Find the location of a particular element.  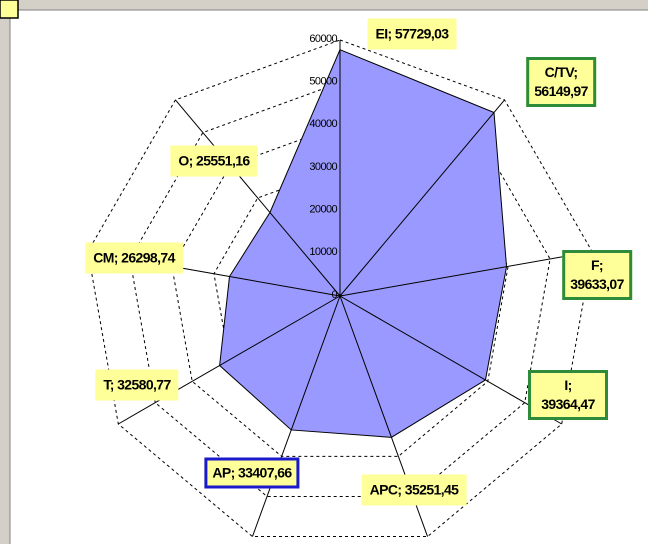

y-tick-label: 60000 is located at coordinates (323, 39).